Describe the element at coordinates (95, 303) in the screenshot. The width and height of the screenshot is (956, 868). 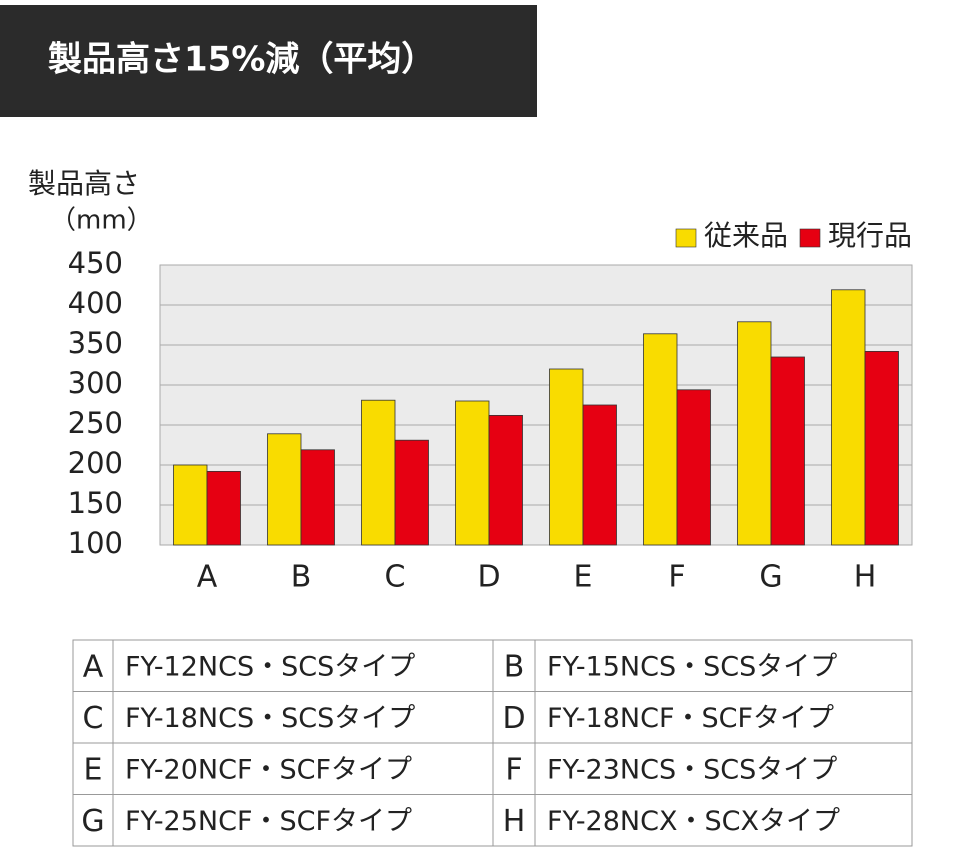
I see `y-tick-label: 400` at that location.